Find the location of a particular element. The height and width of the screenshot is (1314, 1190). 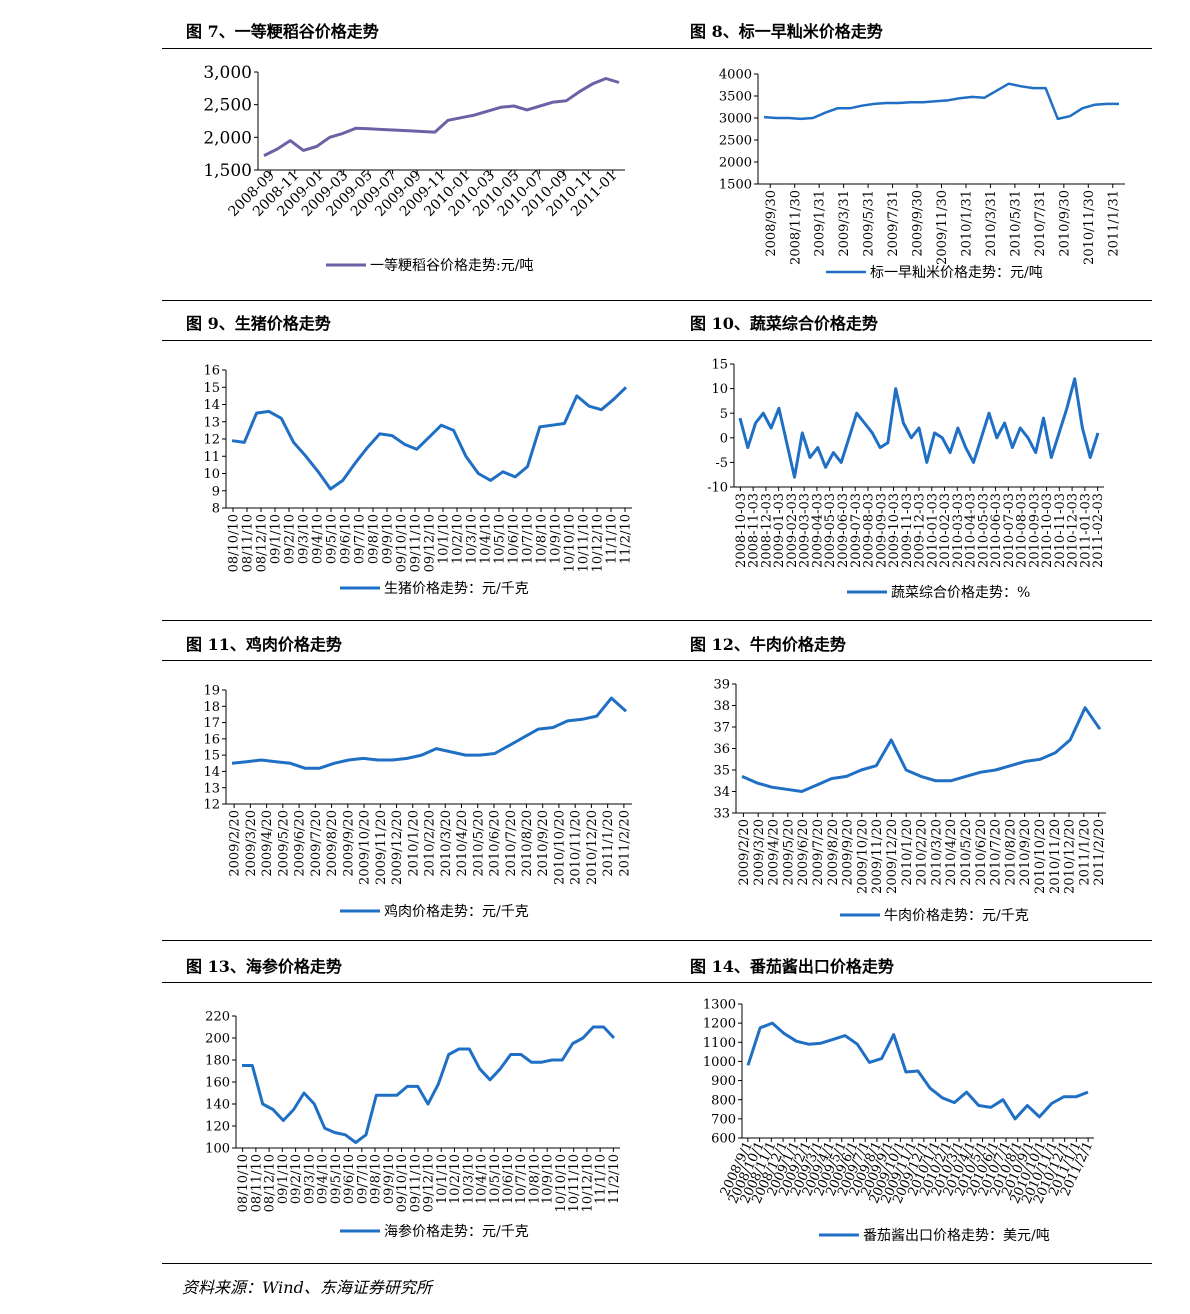

legend-label: 鸡肉价格走势：元/千克 is located at coordinates (456, 911).